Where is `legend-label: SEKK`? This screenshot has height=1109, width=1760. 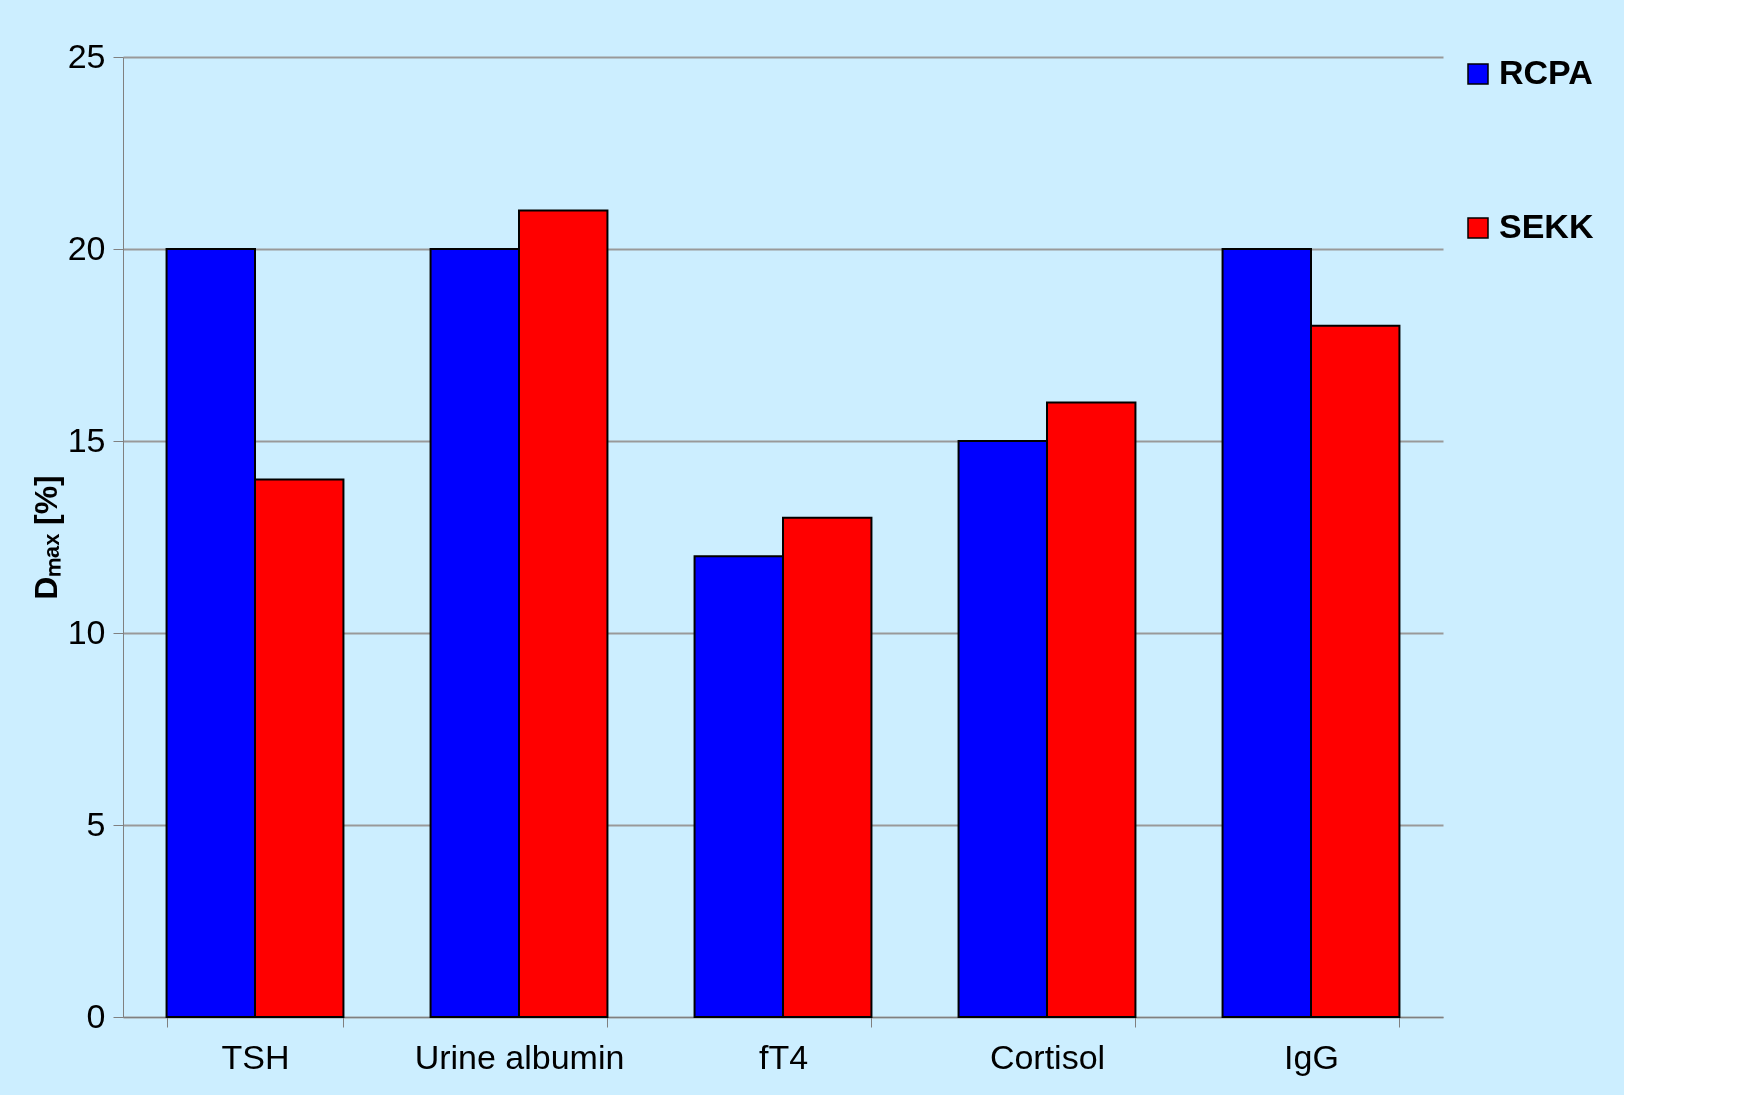
legend-label: SEKK is located at coordinates (1546, 226).